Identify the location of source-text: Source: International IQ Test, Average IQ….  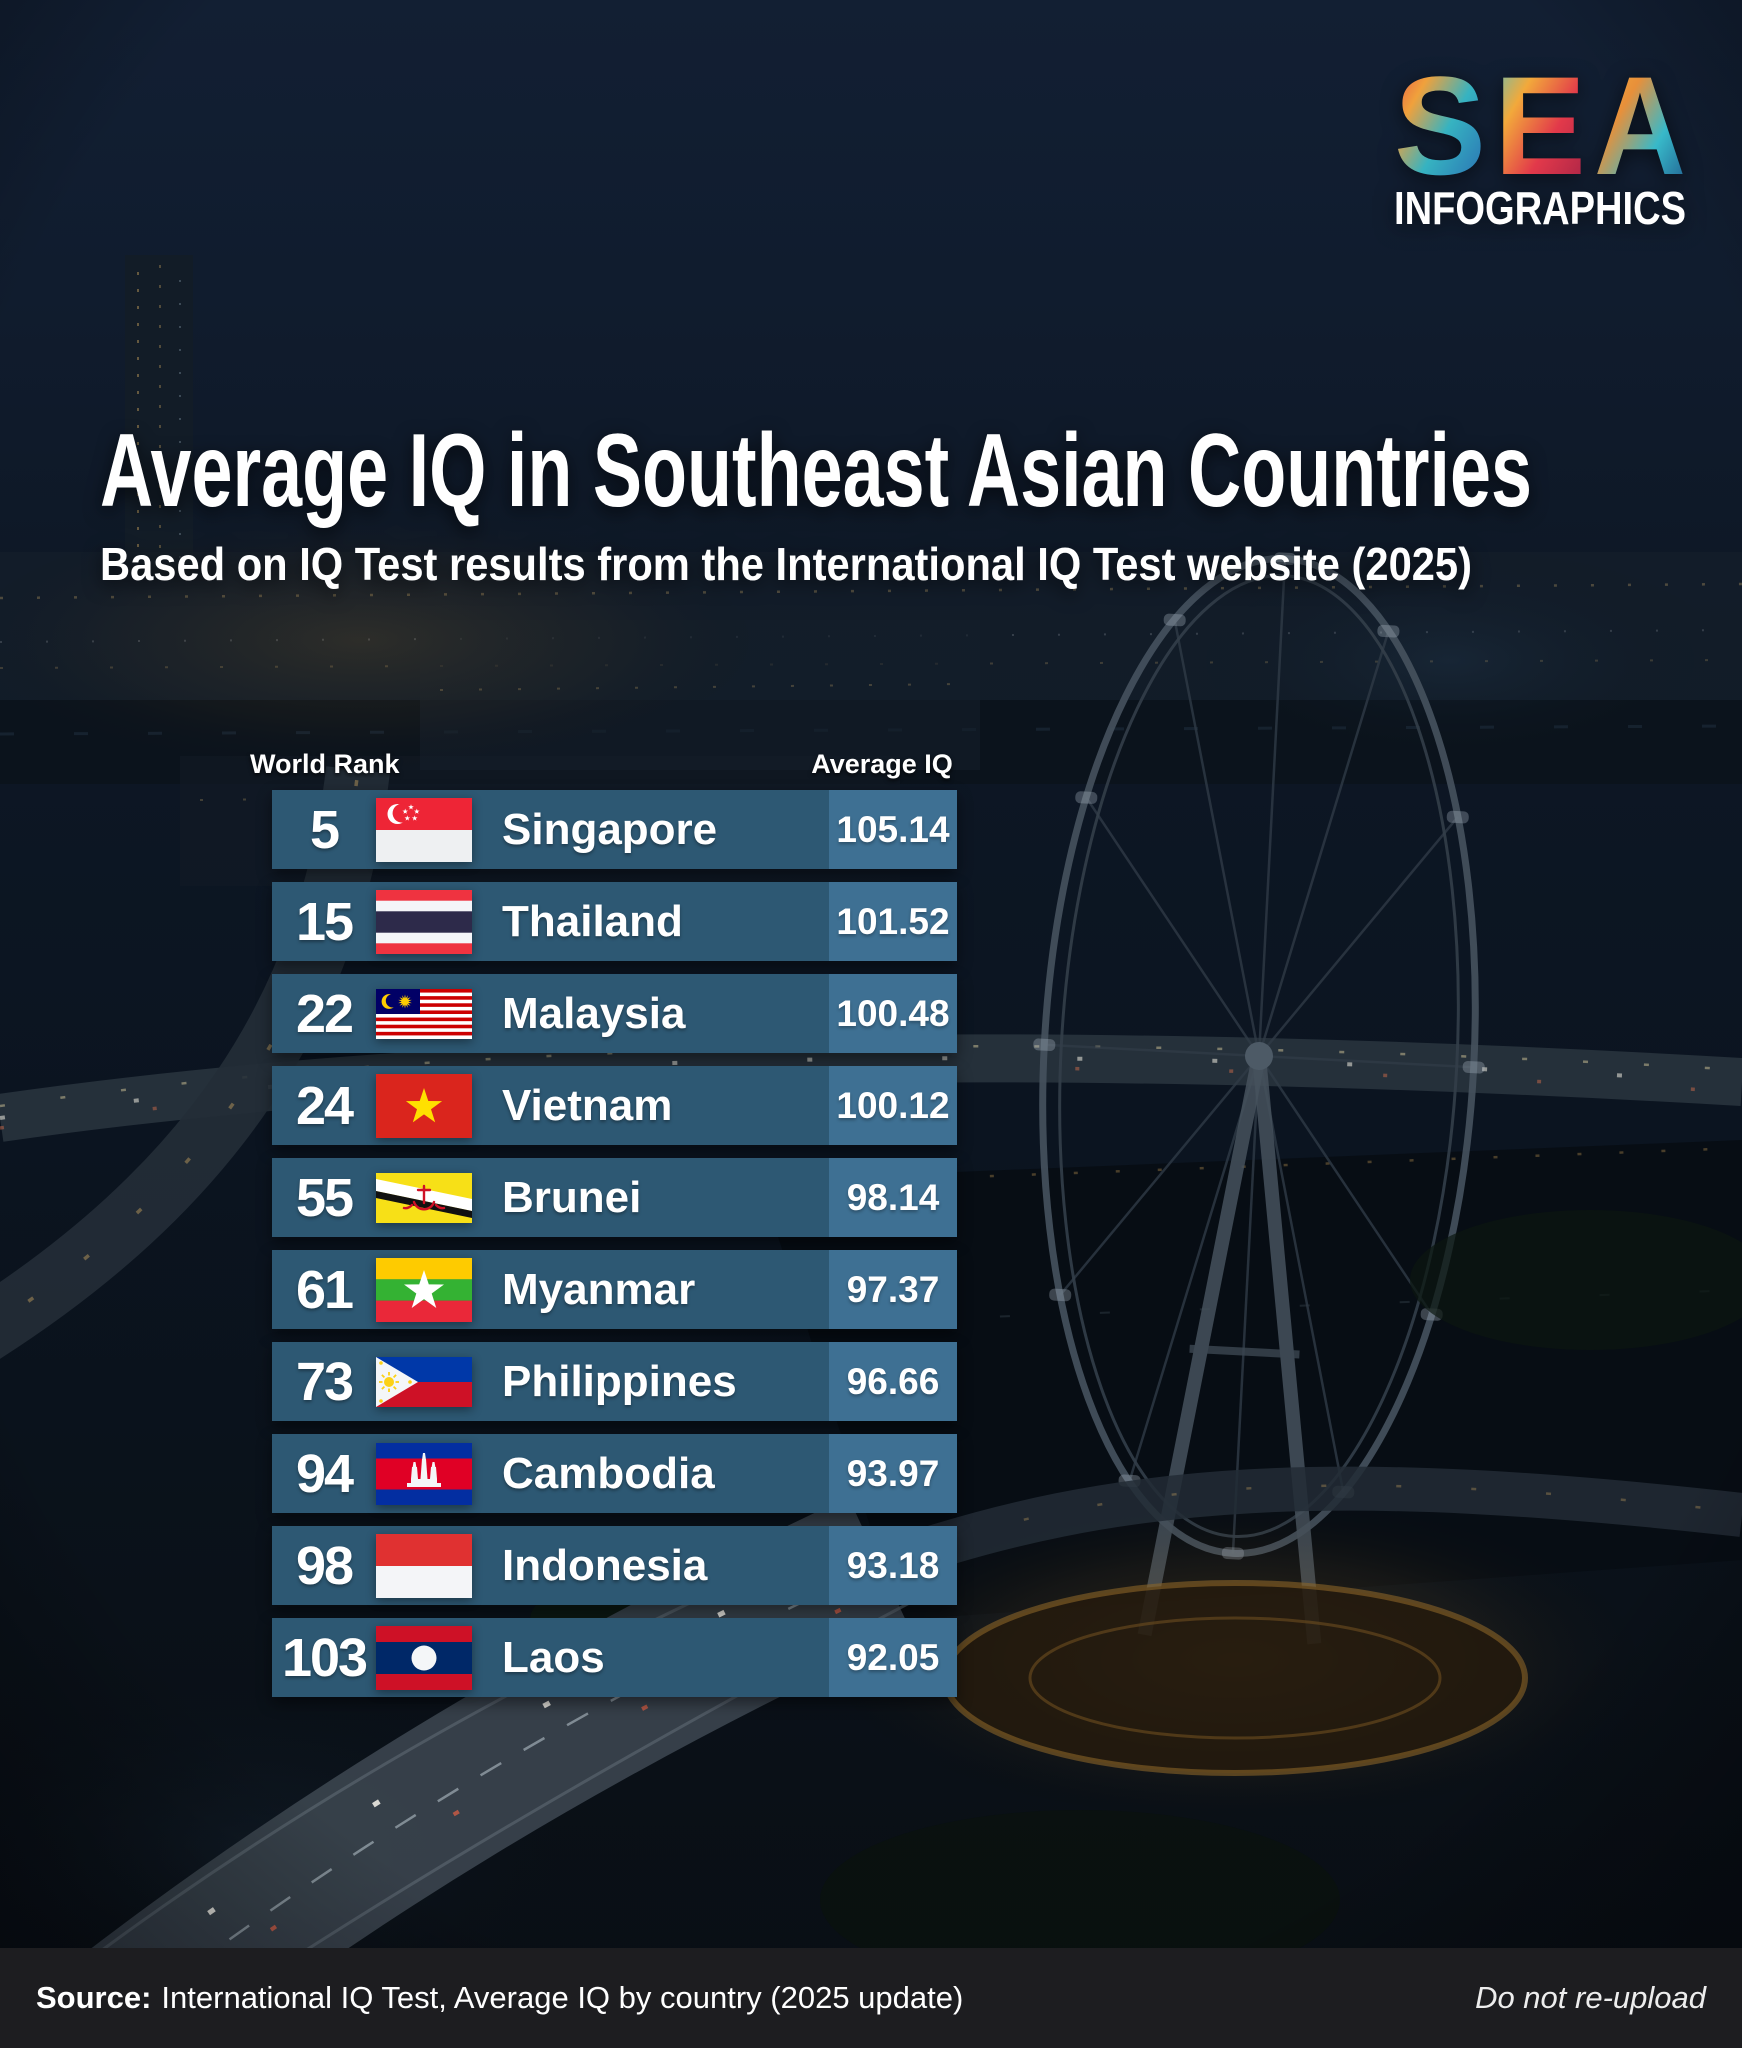
(499, 1998).